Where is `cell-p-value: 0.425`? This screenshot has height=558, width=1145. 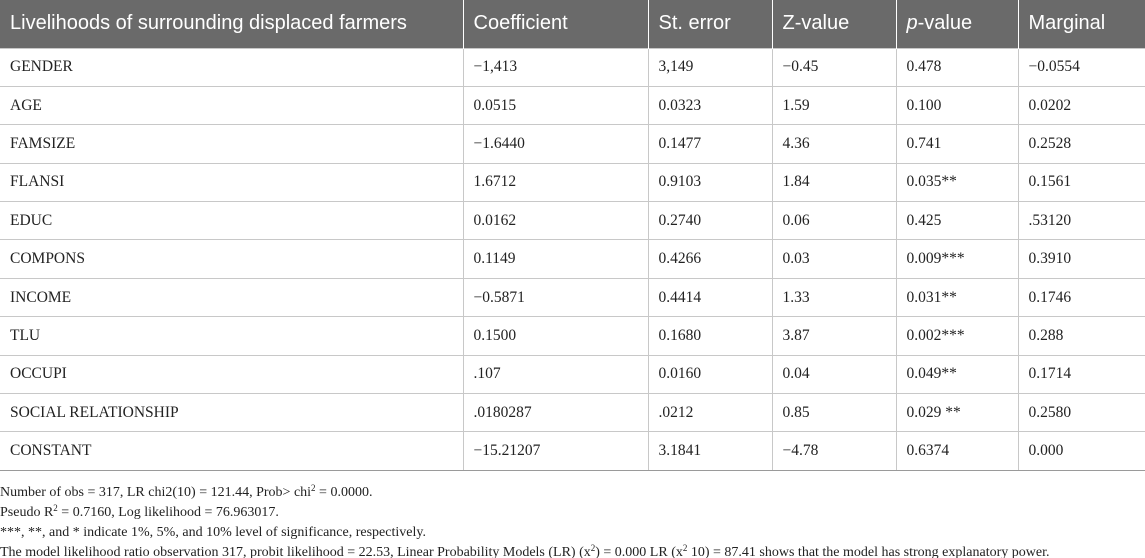
cell-p-value: 0.425 is located at coordinates (956, 220).